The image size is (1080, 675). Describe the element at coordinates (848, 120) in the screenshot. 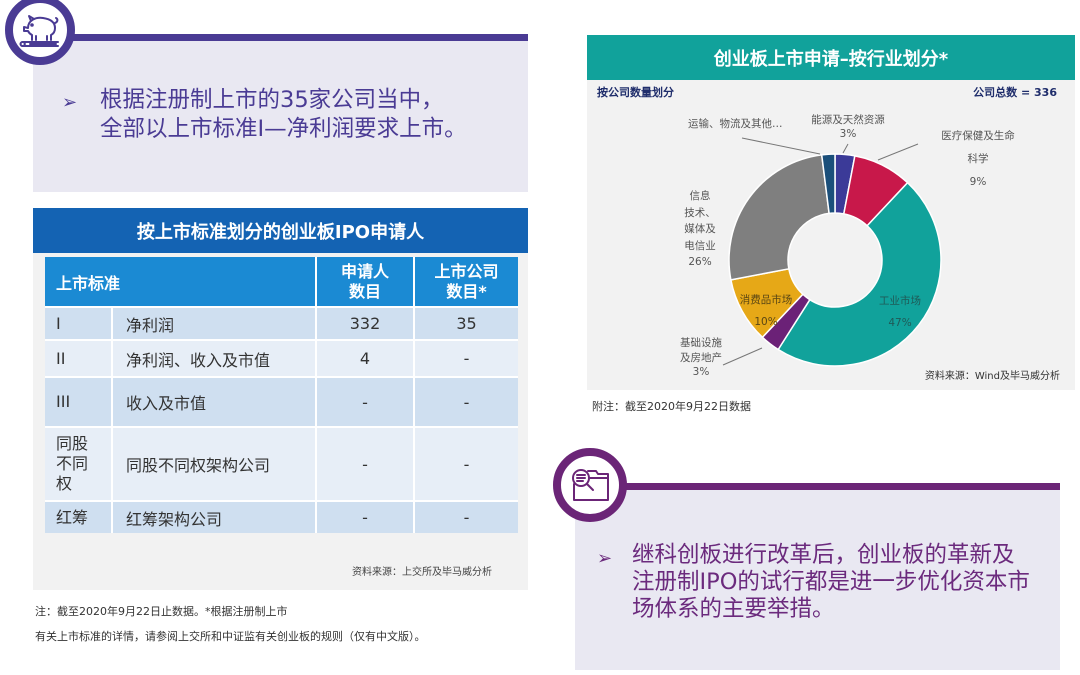

I see `label-line: 能源及天然资源` at that location.